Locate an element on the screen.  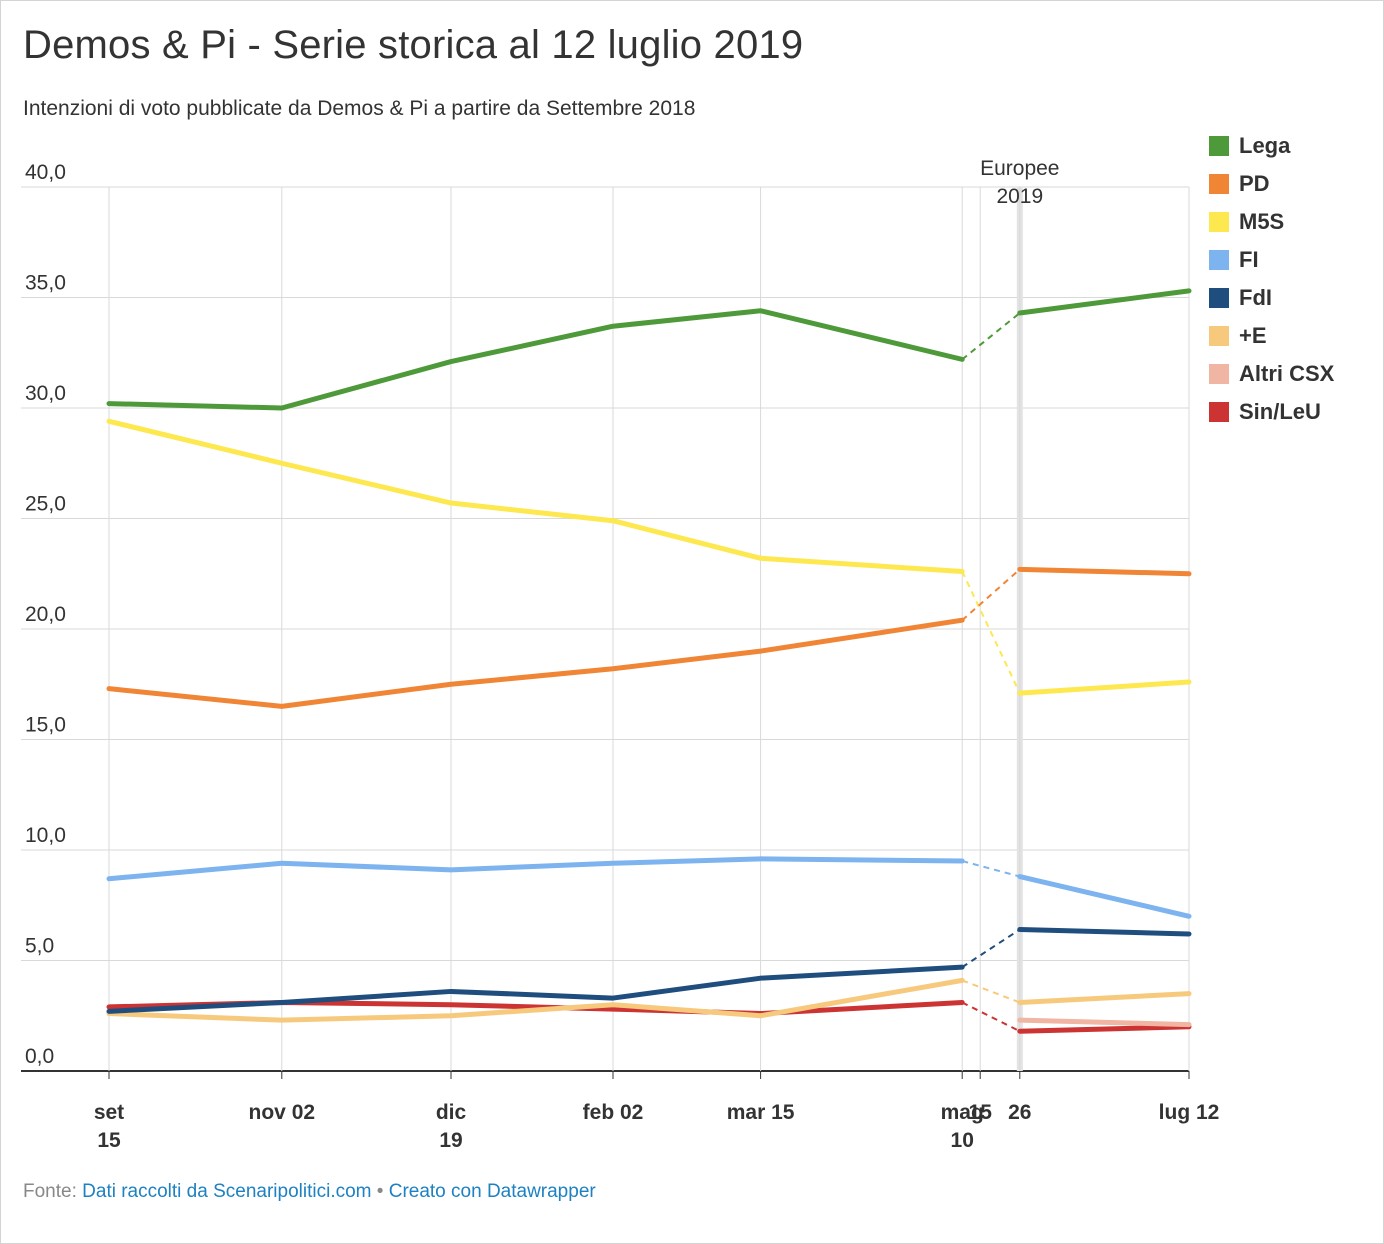
legend-item: FI is located at coordinates (1271, 260).